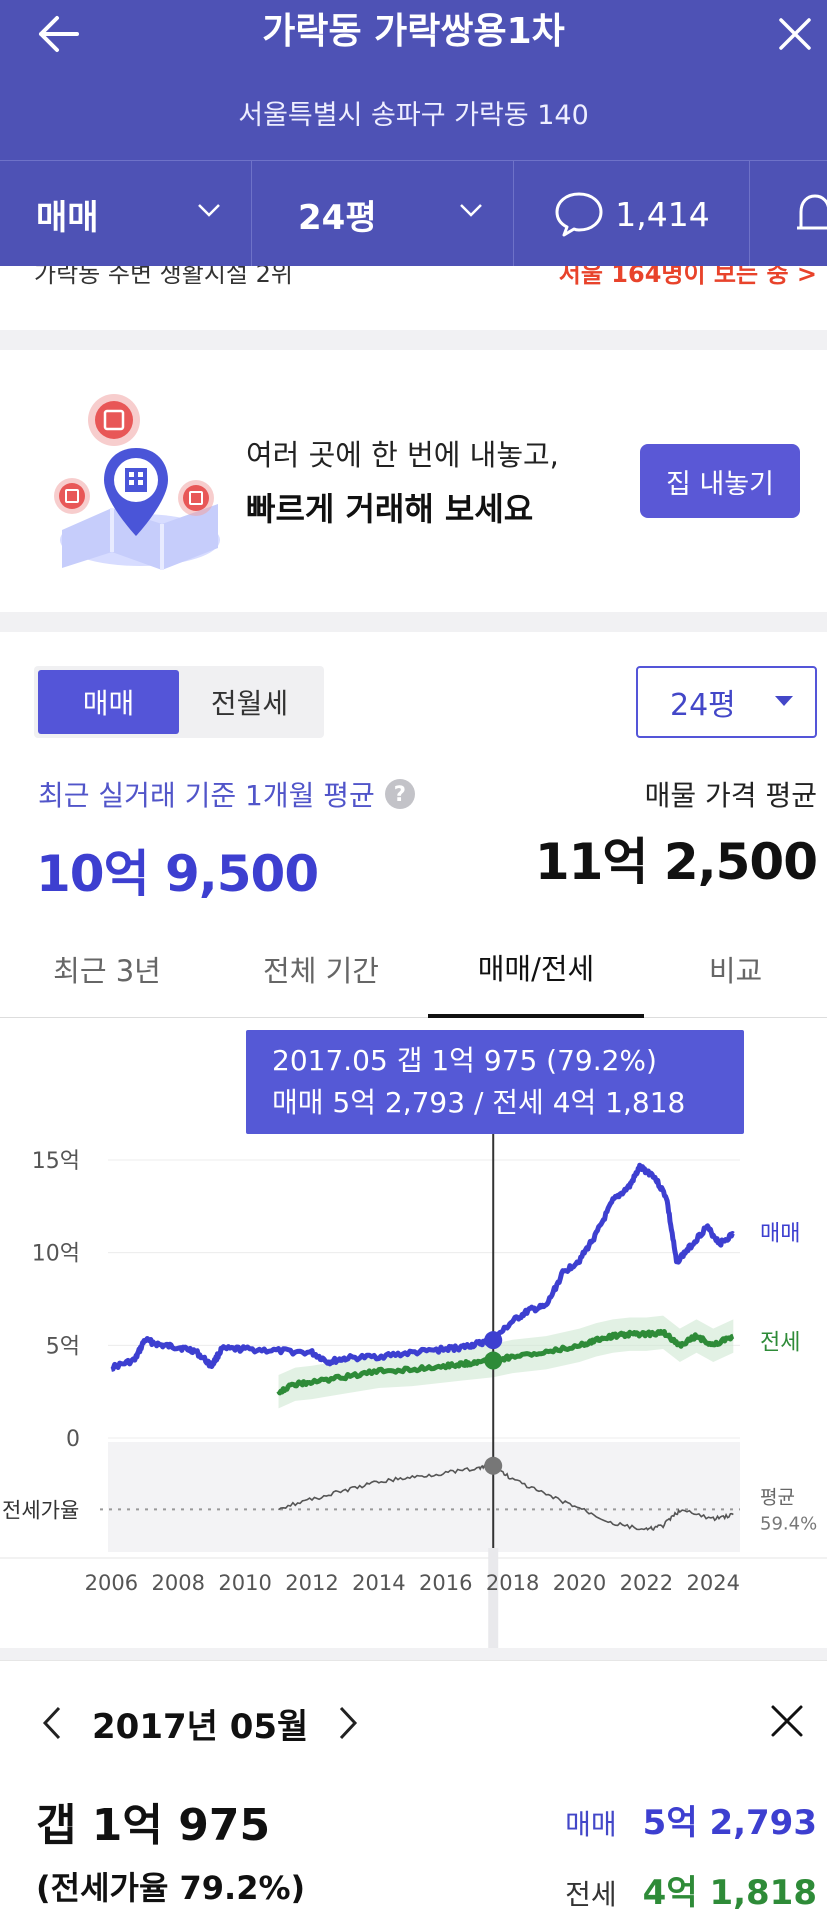 The height and width of the screenshot is (1918, 827). Describe the element at coordinates (413, 277) in the screenshot. I see `cut-off-row: 가락동 주변 생활시설 2위 서울 164명이 보는 중 >` at that location.